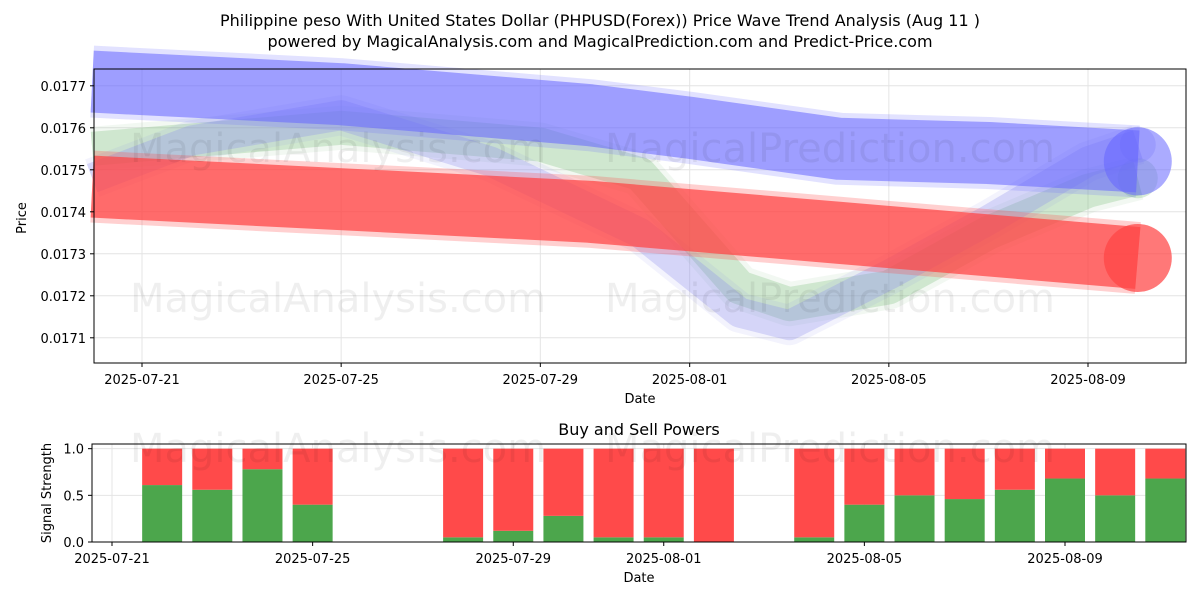  Describe the element at coordinates (64, 255) in the screenshot. I see `price-y-tick-label: 0.0173` at that location.